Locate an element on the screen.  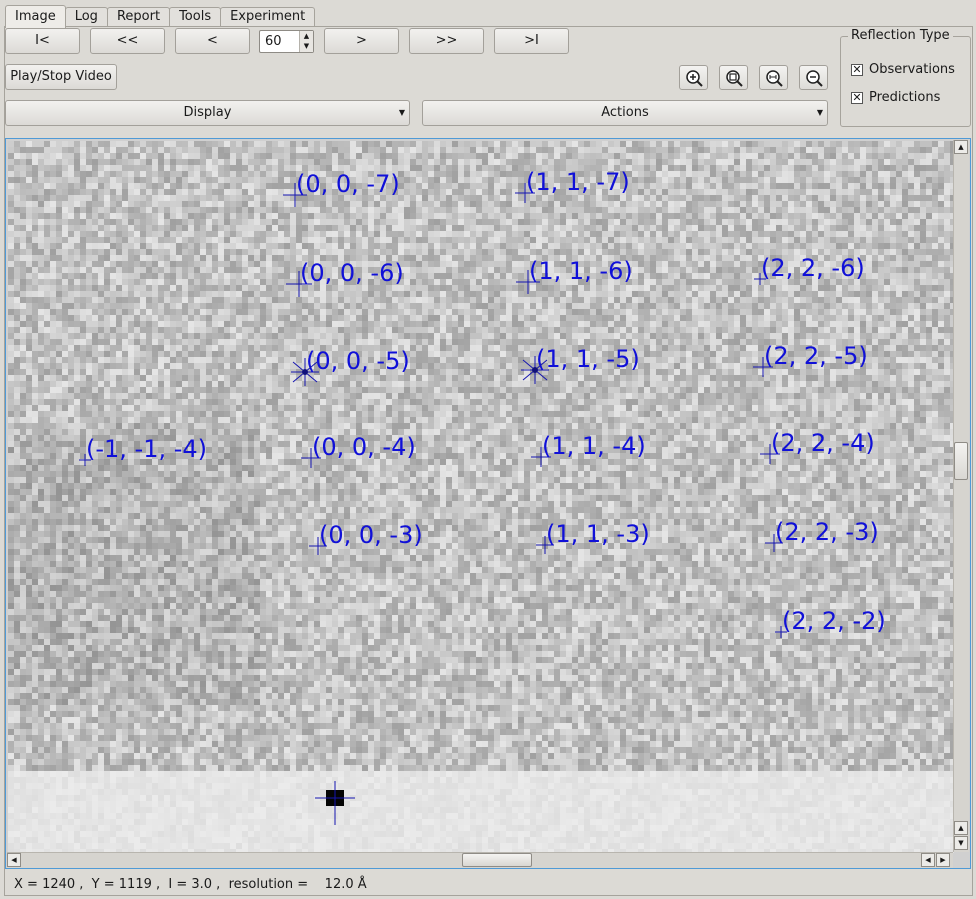
observations-checkbox: ✕ Observations is located at coordinates (903, 69).